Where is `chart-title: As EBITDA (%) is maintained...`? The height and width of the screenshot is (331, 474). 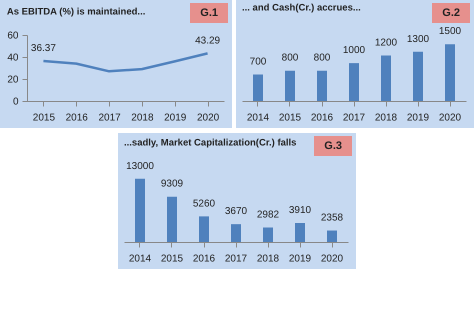 chart-title: As EBITDA (%) is maintained... is located at coordinates (76, 12).